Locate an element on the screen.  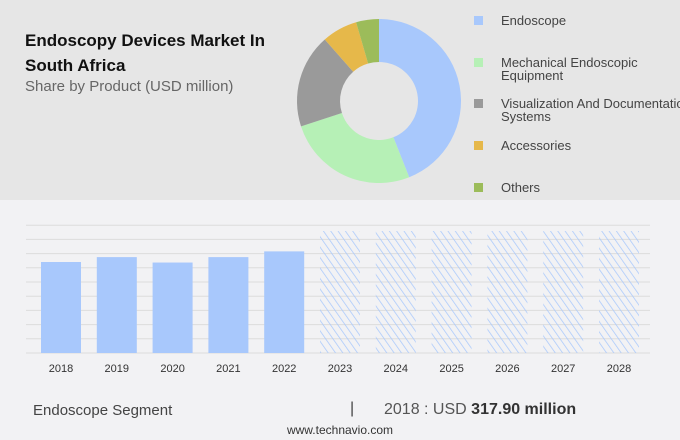
value-amount: 317.90 million is located at coordinates (524, 409).